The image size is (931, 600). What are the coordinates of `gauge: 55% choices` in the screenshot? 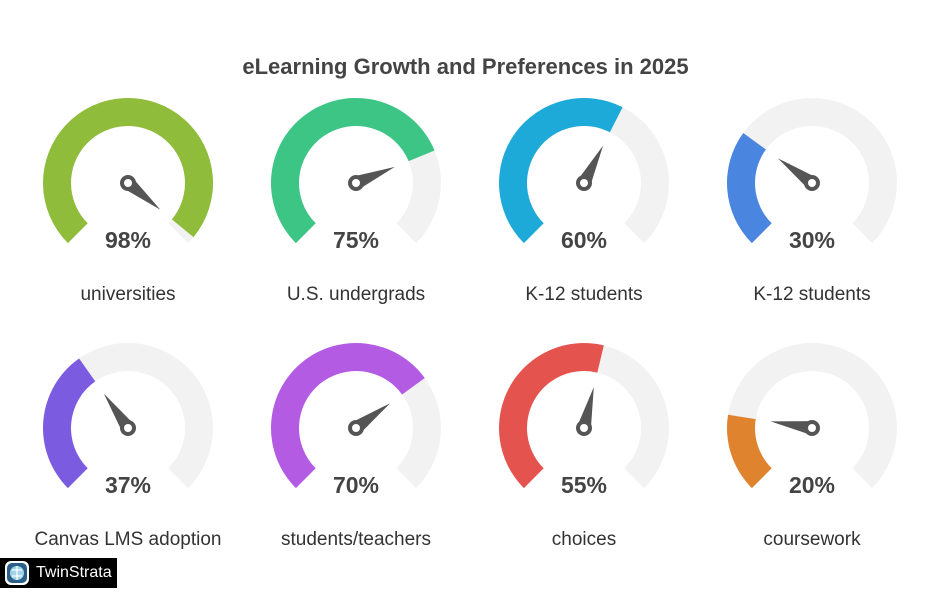 It's located at (584, 446).